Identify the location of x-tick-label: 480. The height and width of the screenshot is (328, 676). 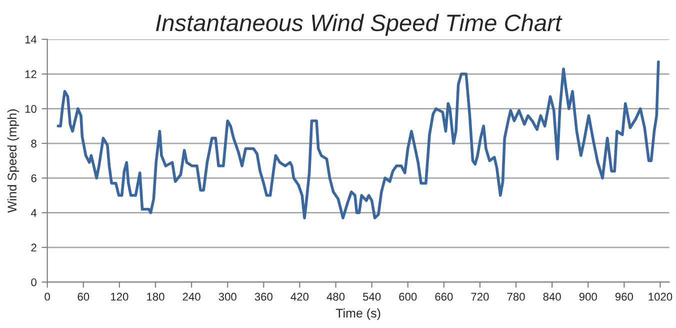
(335, 296).